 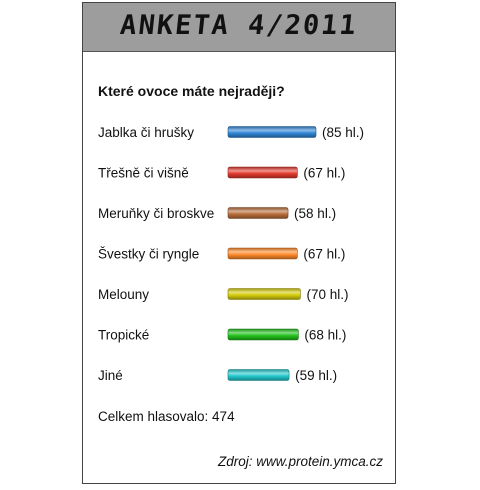 I want to click on category-label: Švestky či ryngle, so click(x=148, y=254).